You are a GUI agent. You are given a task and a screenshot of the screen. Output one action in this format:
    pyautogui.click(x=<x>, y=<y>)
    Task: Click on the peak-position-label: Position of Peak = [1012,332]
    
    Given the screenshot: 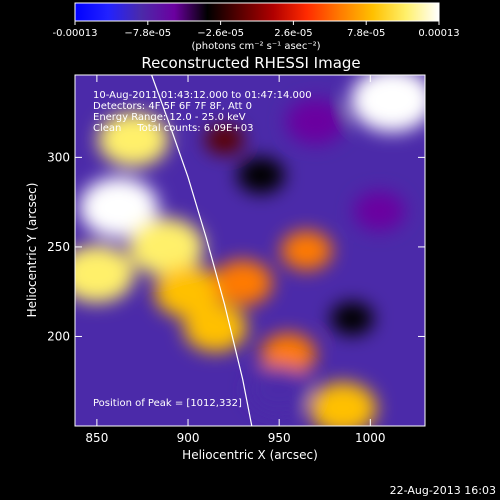 What is the action you would take?
    pyautogui.click(x=167, y=403)
    